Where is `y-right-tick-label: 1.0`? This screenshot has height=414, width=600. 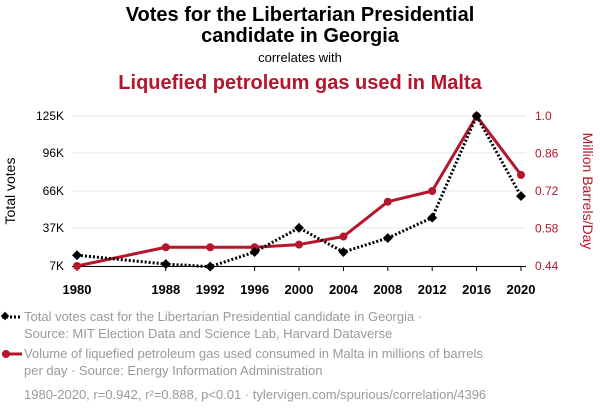
y-right-tick-label: 1.0 is located at coordinates (543, 116).